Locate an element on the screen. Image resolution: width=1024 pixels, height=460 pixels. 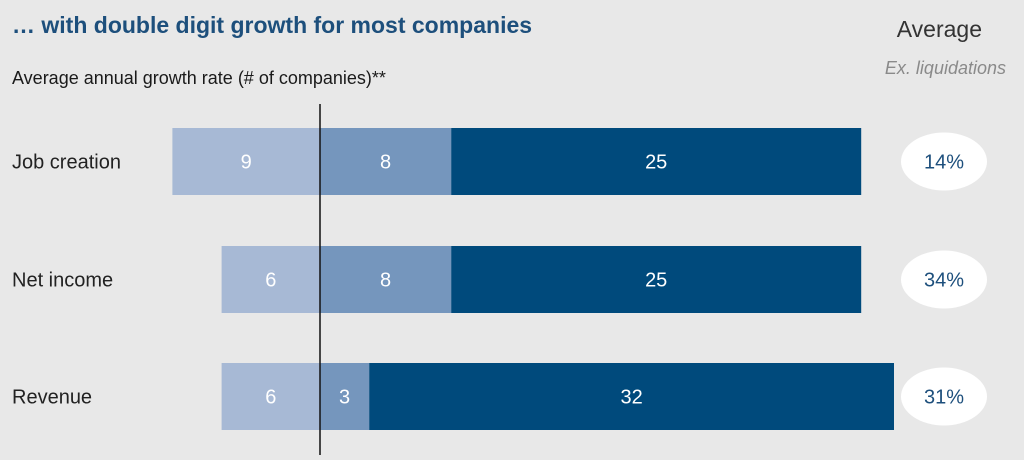
bar-value-label: 9 is located at coordinates (246, 163).